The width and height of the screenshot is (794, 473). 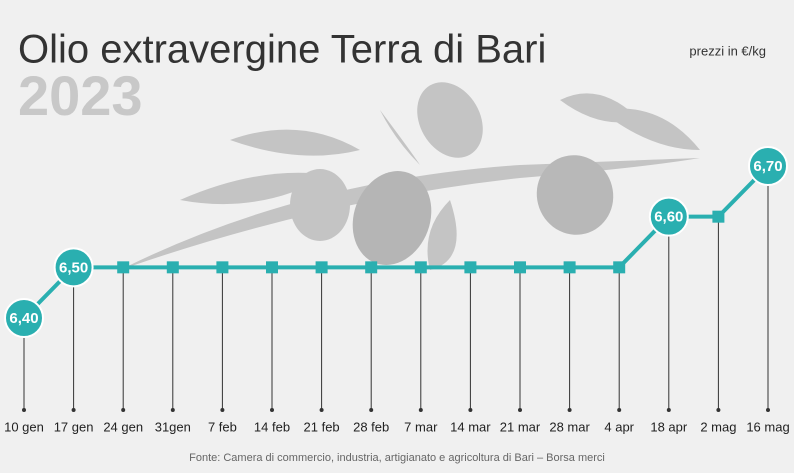 I want to click on x-tick-label: 21 feb, so click(x=322, y=426).